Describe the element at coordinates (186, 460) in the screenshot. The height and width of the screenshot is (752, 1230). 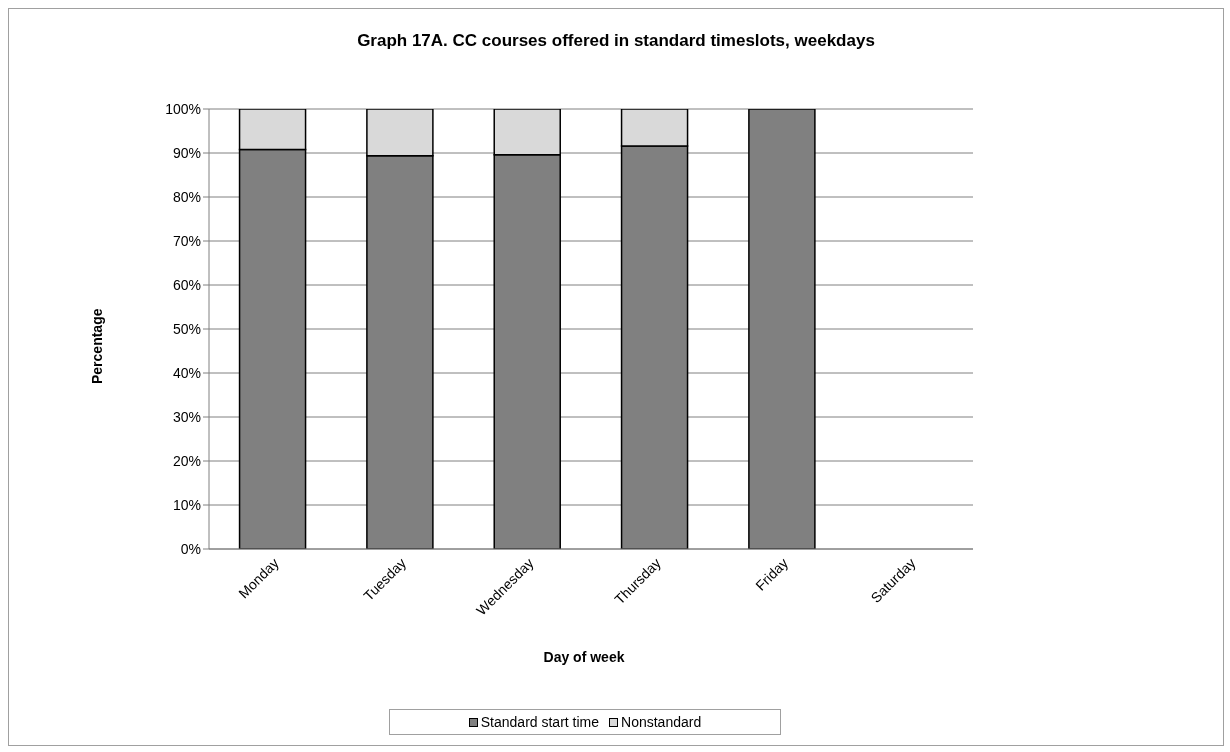
I see `y-tick-label: 20%` at that location.